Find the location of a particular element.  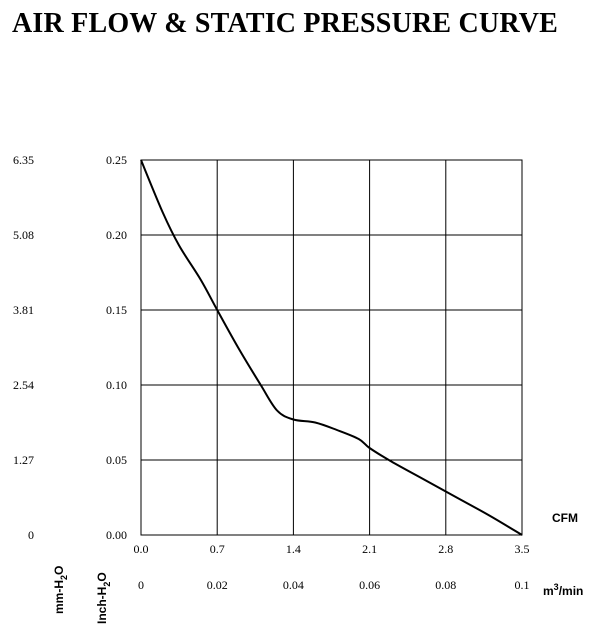

x-secondary-ticks: 0 0.02 0.04 0.06 0.08 0.1 is located at coordinates (334, 585).